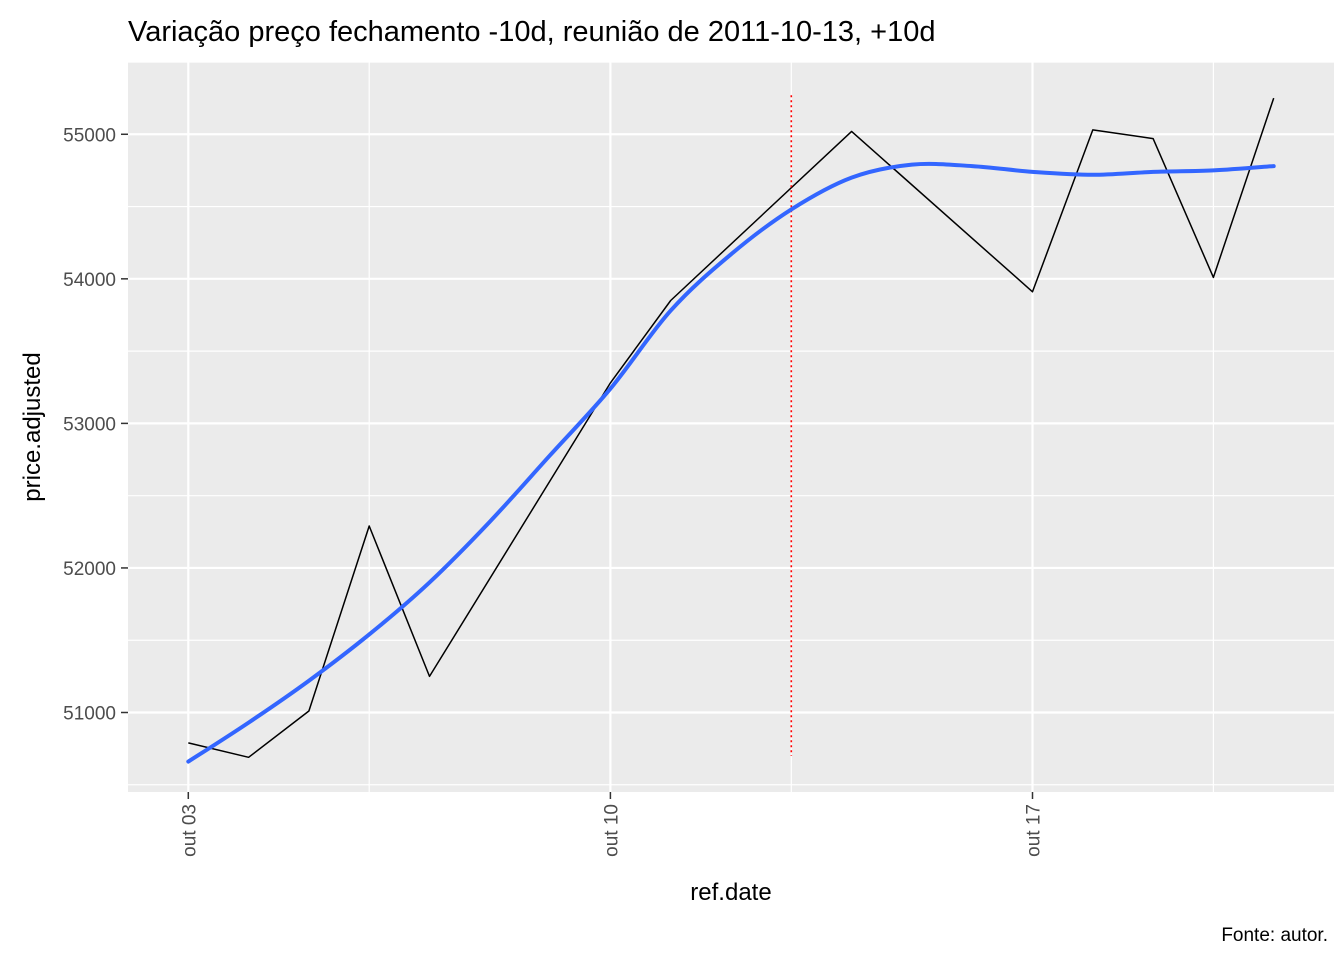 Image resolution: width=1344 pixels, height=960 pixels. Describe the element at coordinates (89, 280) in the screenshot. I see `y-tick-label: 54000` at that location.